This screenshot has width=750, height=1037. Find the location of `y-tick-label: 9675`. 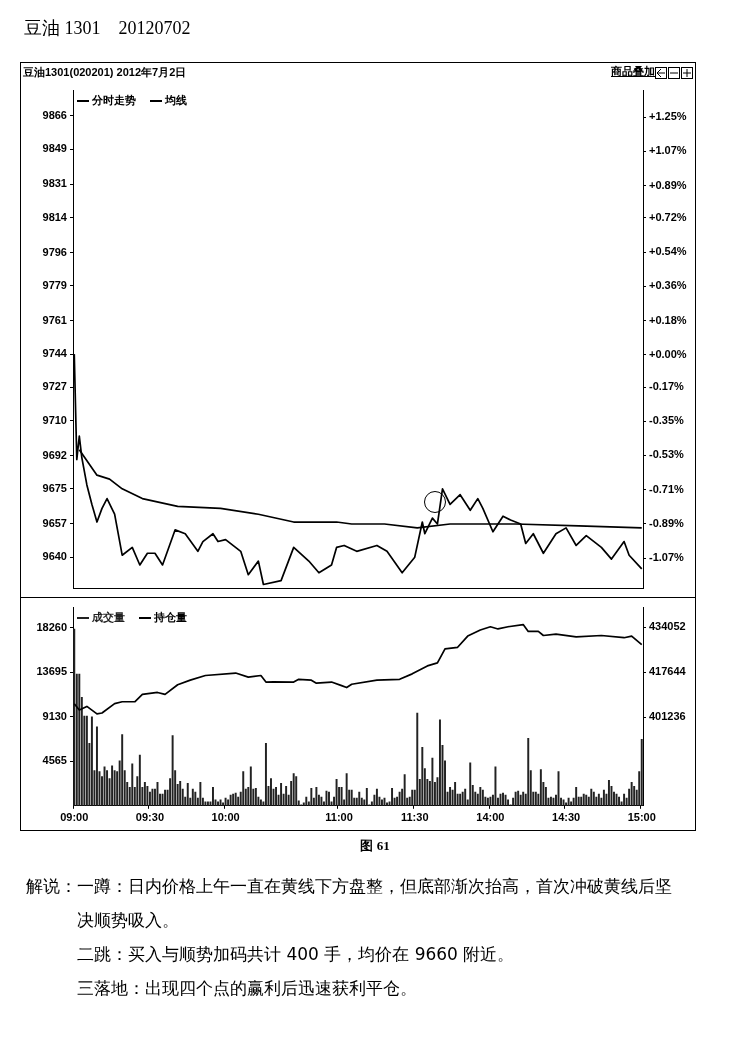

y-tick-label: 9675 is located at coordinates (54, 487).